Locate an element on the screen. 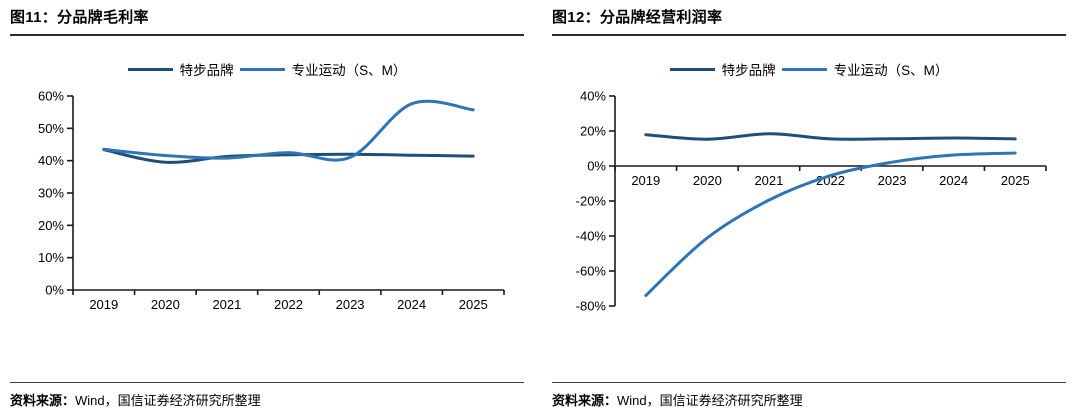 This screenshot has height=418, width=1080. chart-title-operating-margin: 图12：分品牌经营利润率 is located at coordinates (637, 17).